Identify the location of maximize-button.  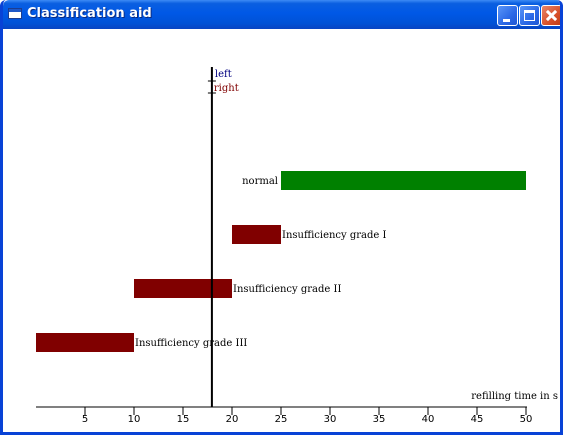
(529, 15).